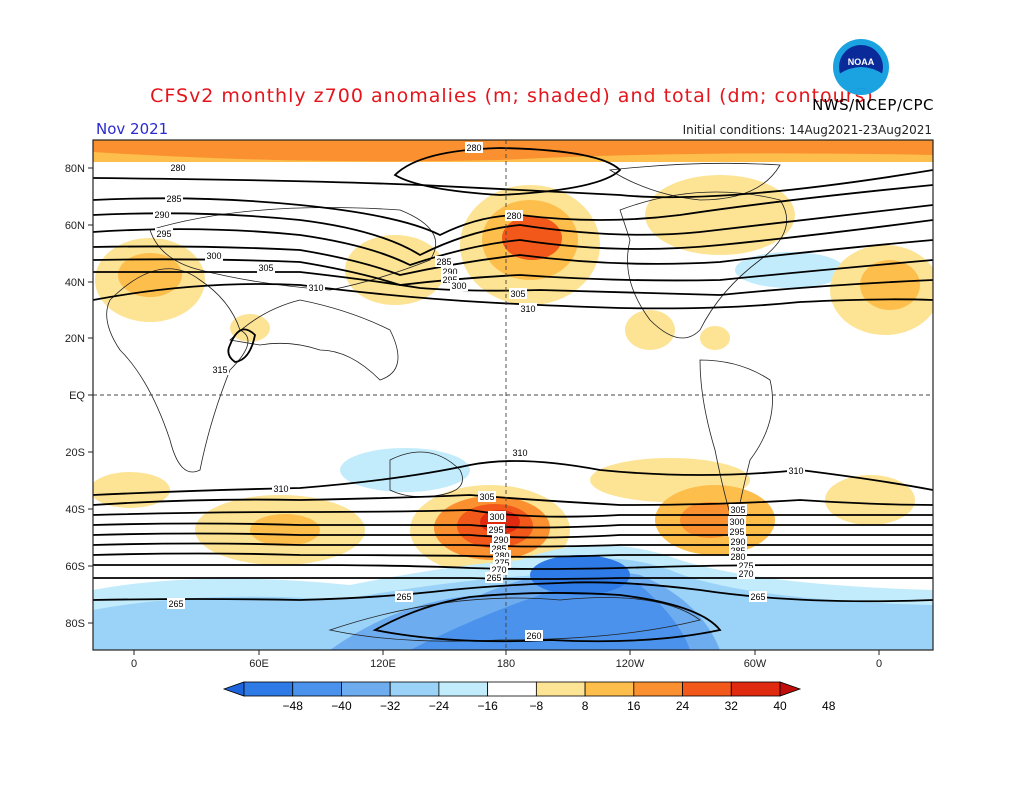 This screenshot has width=1024, height=791. Describe the element at coordinates (293, 706) in the screenshot. I see `colorbar-tick-label: −48` at that location.